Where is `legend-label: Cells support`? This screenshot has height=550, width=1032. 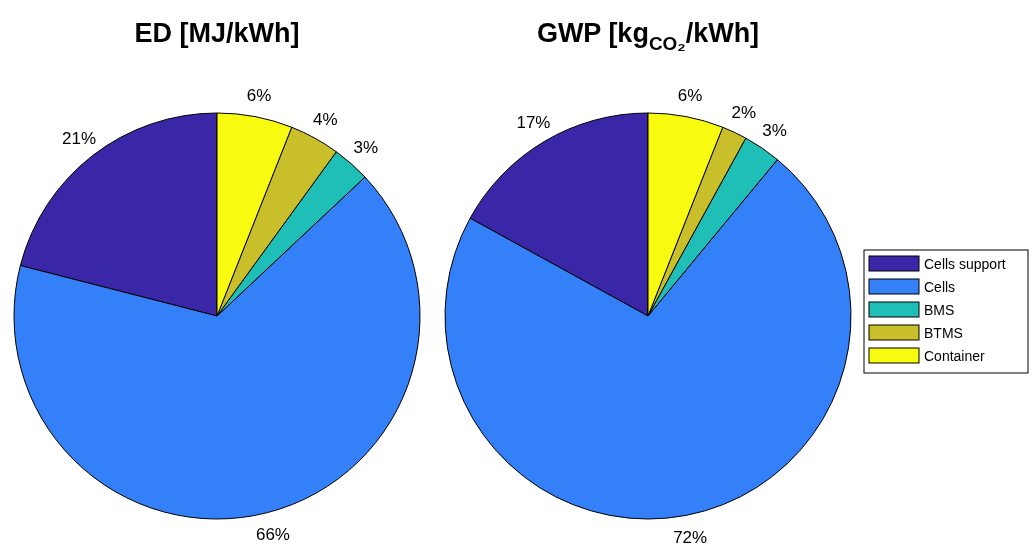 legend-label: Cells support is located at coordinates (965, 263).